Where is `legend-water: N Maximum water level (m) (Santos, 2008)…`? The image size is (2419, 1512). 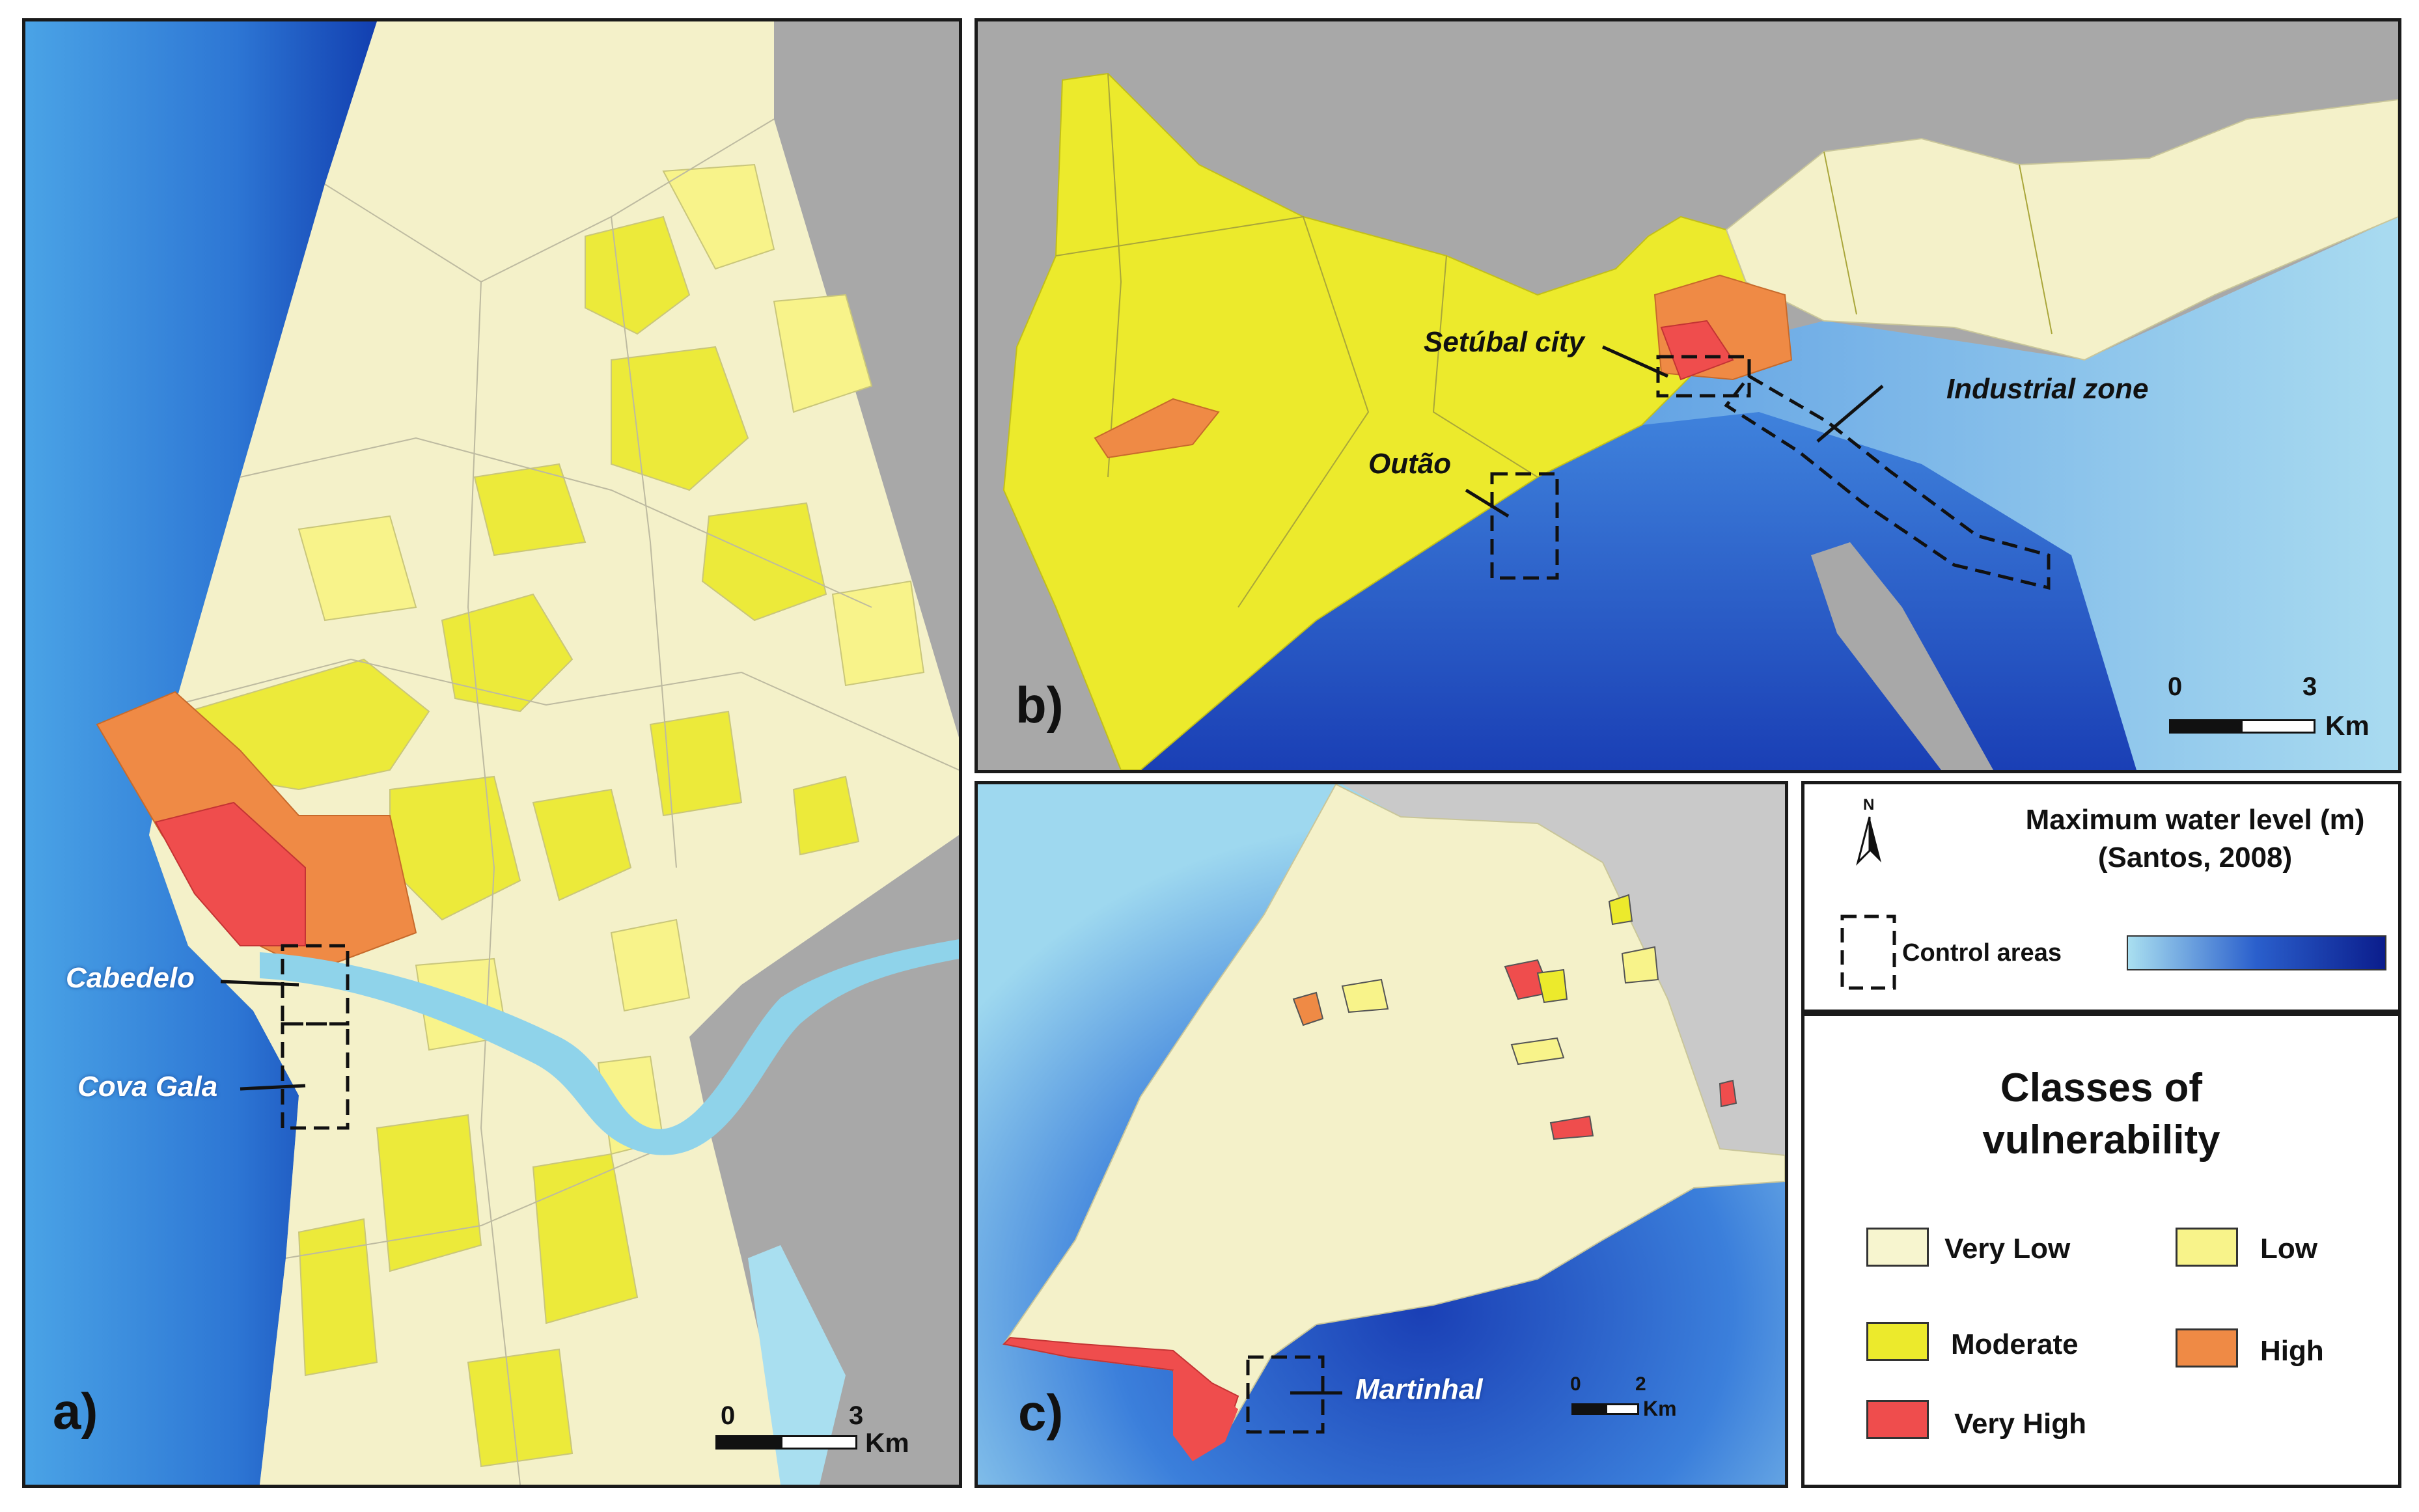 legend-water: N Maximum water level (m) (Santos, 2008)… is located at coordinates (2101, 897).